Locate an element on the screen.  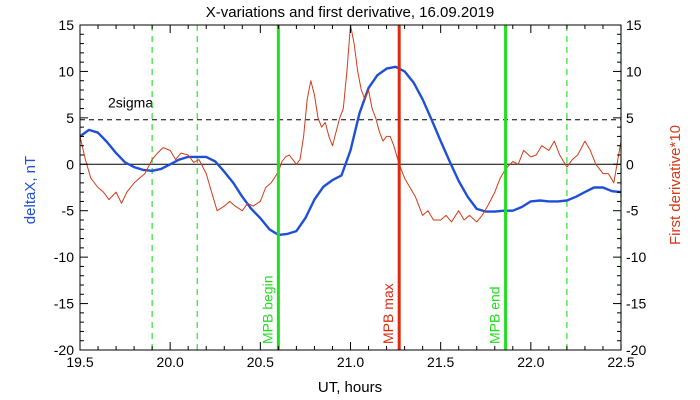
y-tick-label-left: -10 is located at coordinates (64, 257).